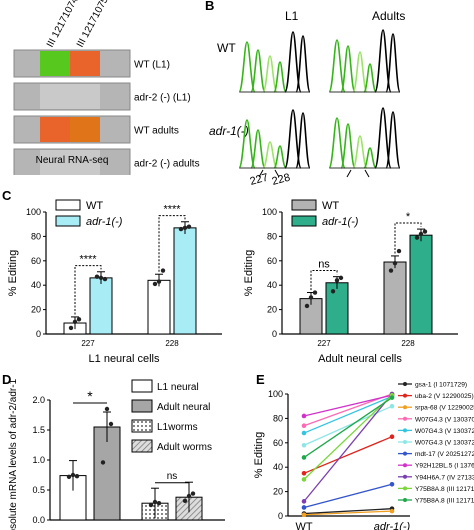  I want to click on panel-d-label: D, so click(7, 379).